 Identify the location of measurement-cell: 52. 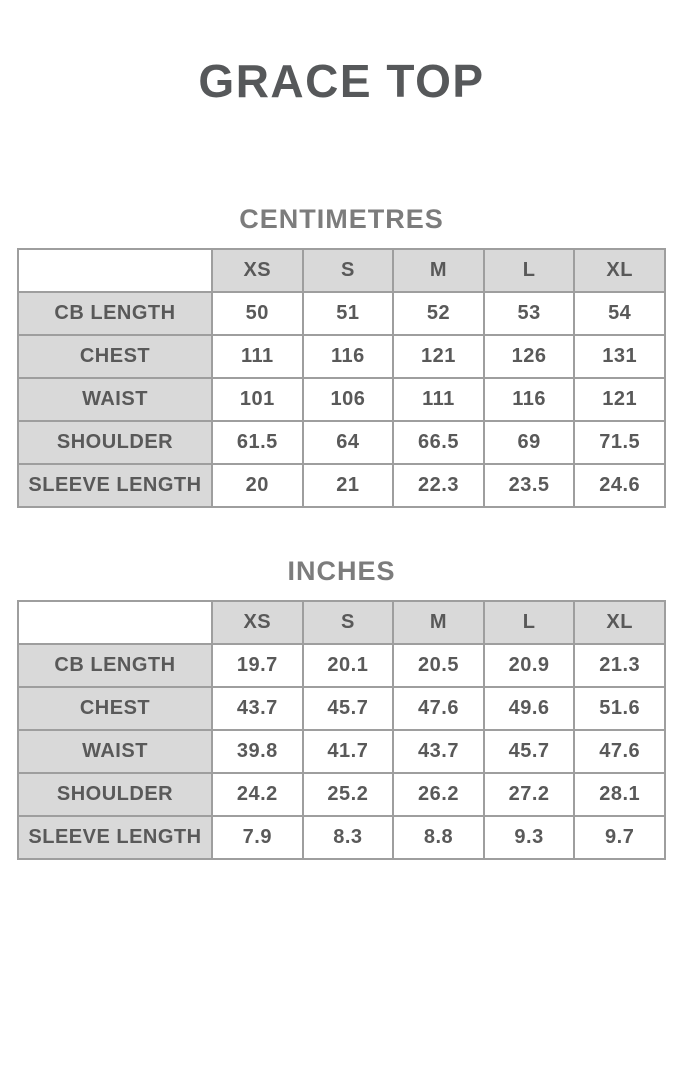
(438, 313).